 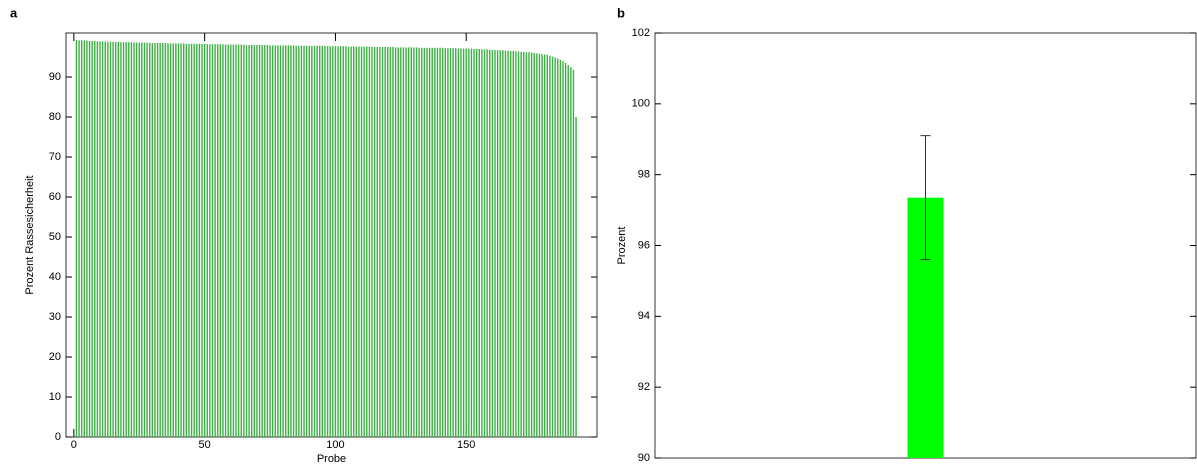 I want to click on x-tick-label: 0, so click(x=74, y=445).